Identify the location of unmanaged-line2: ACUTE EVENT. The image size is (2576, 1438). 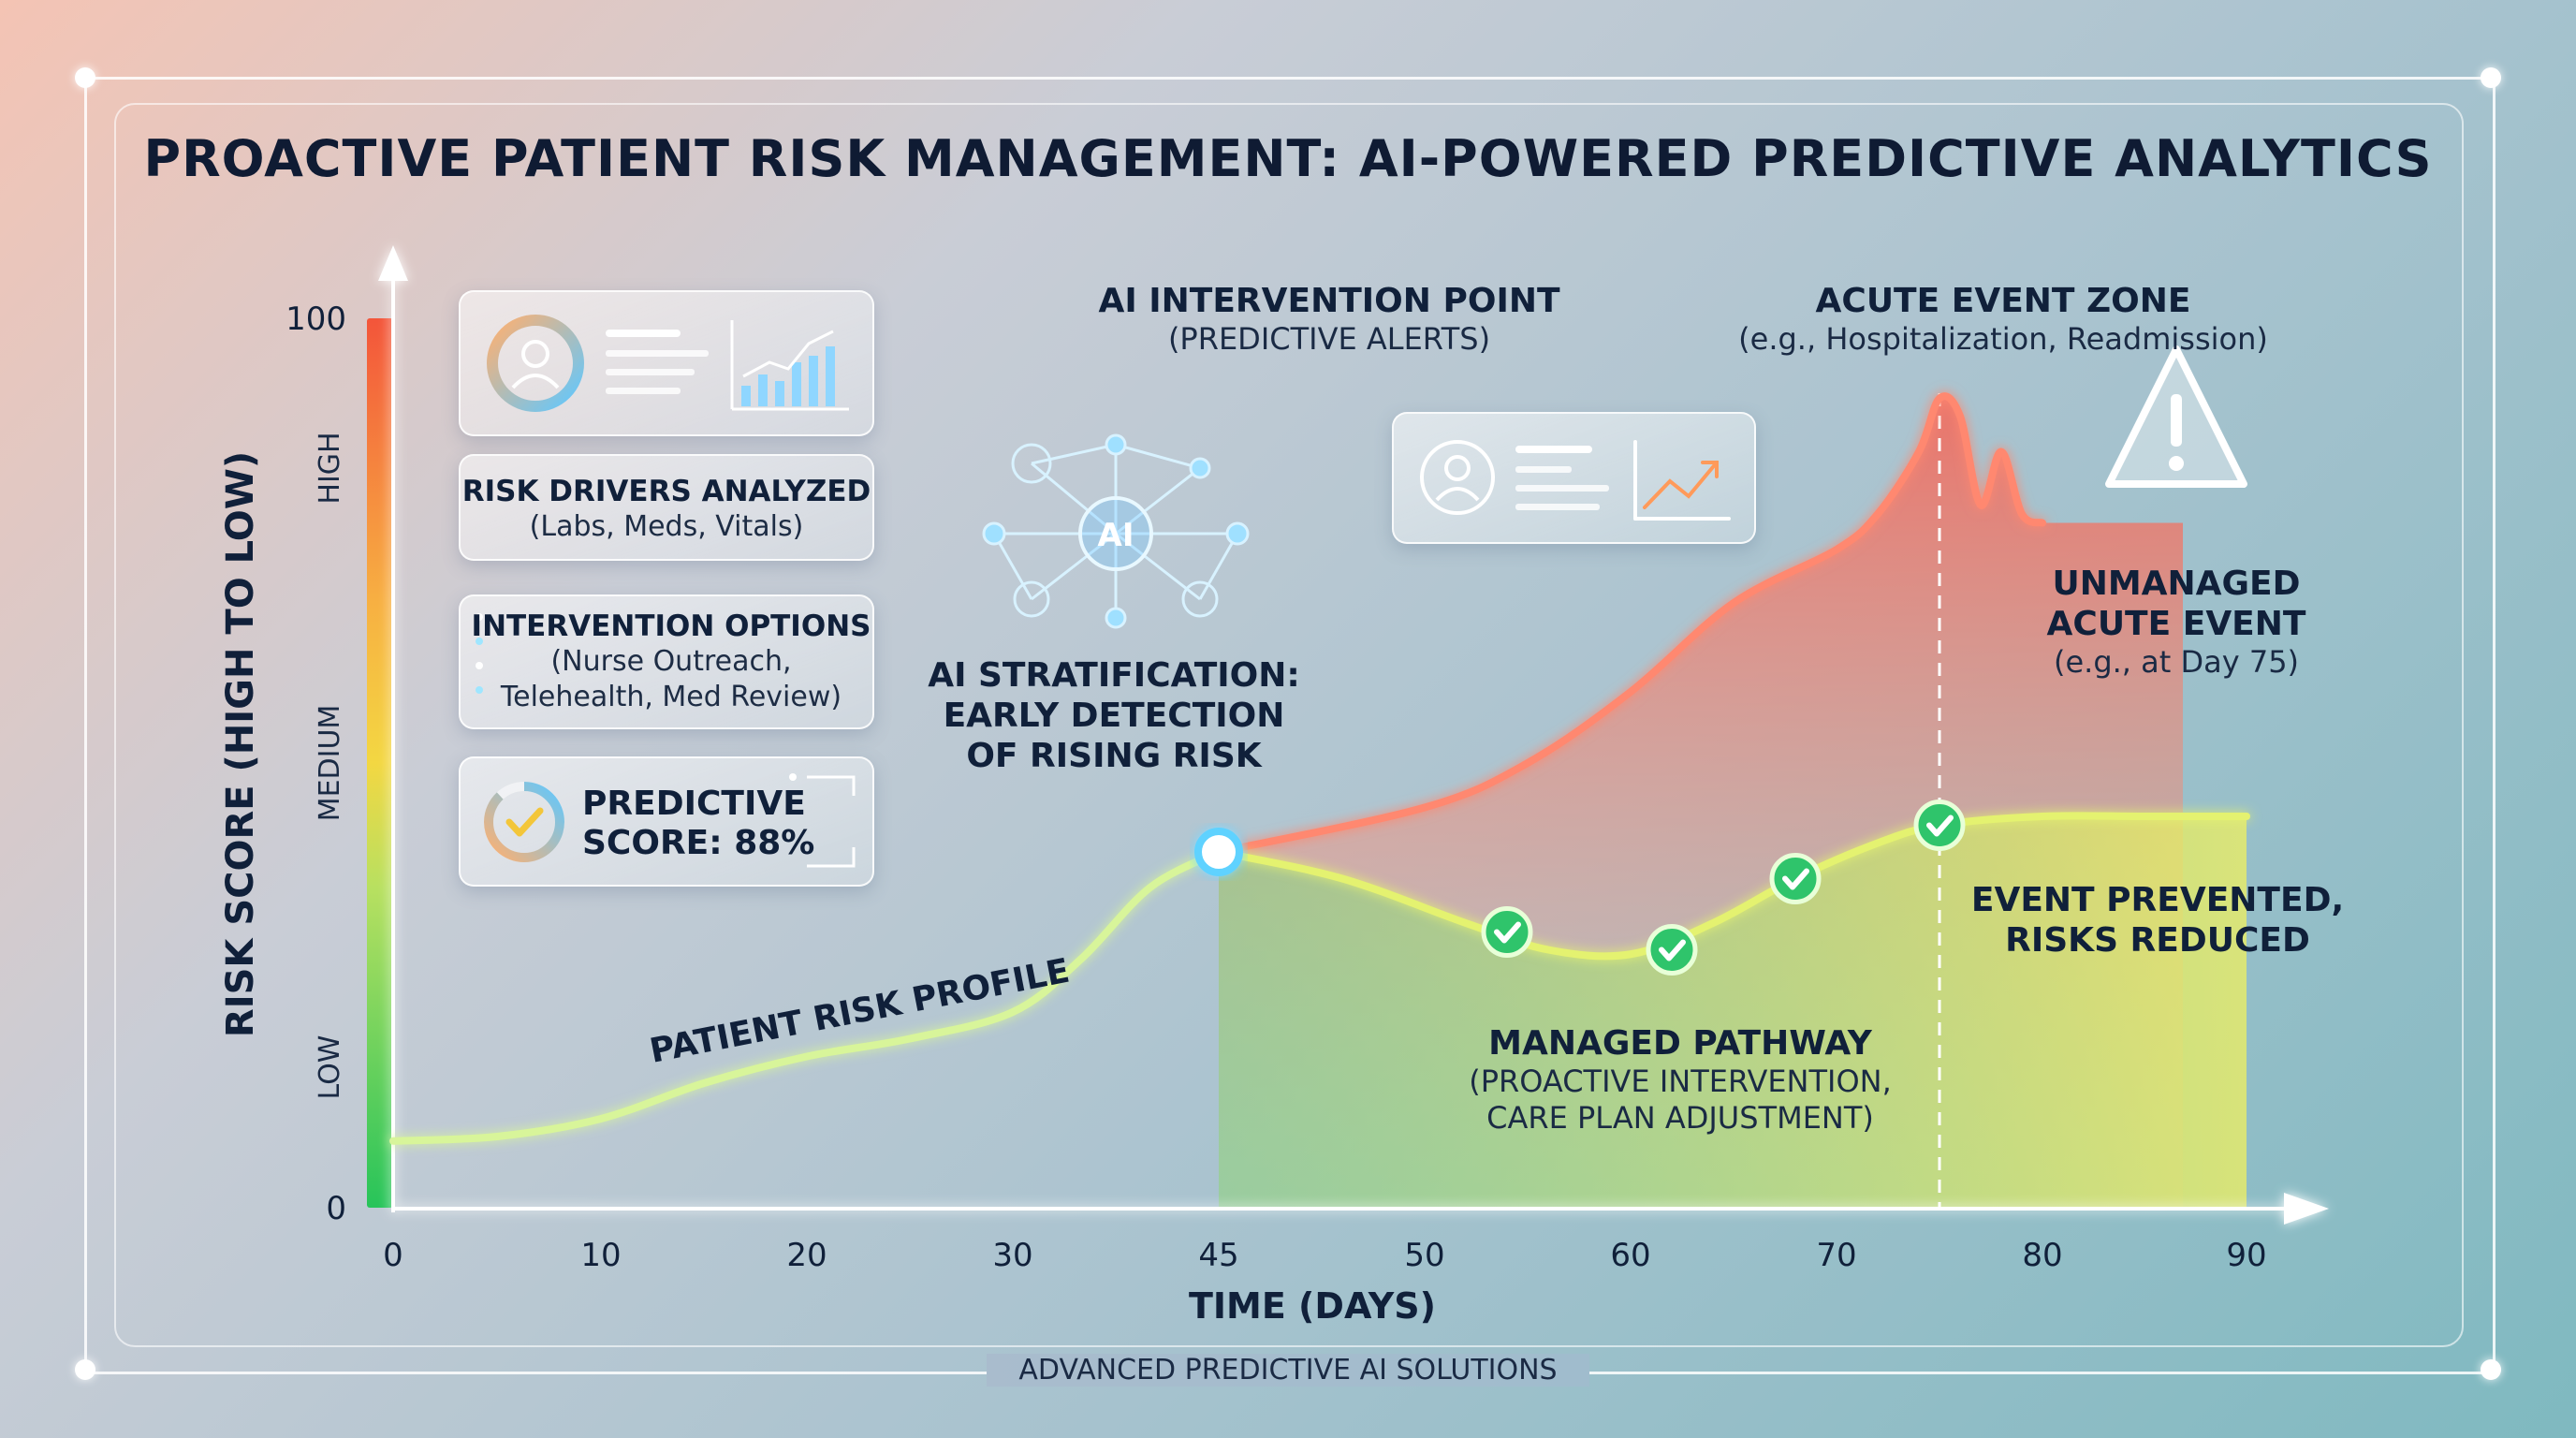
(2176, 624).